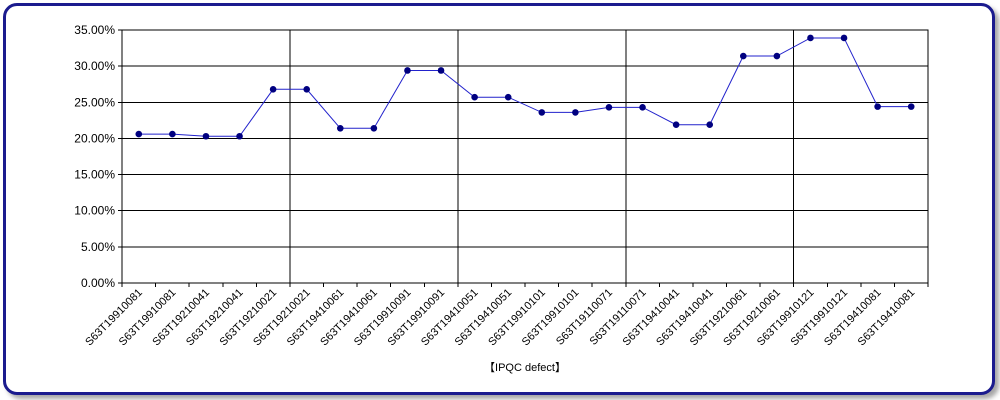  I want to click on y-tick-label: 20.00%, so click(94, 138).